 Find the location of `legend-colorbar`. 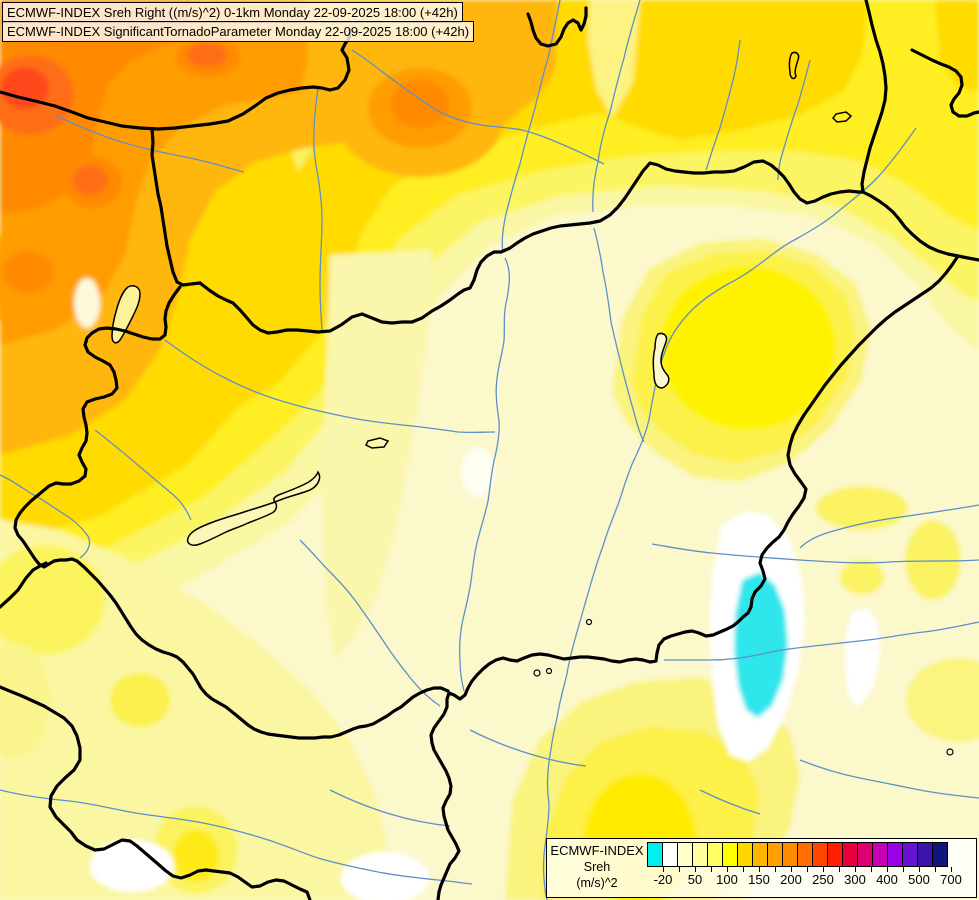

legend-colorbar is located at coordinates (797, 854).